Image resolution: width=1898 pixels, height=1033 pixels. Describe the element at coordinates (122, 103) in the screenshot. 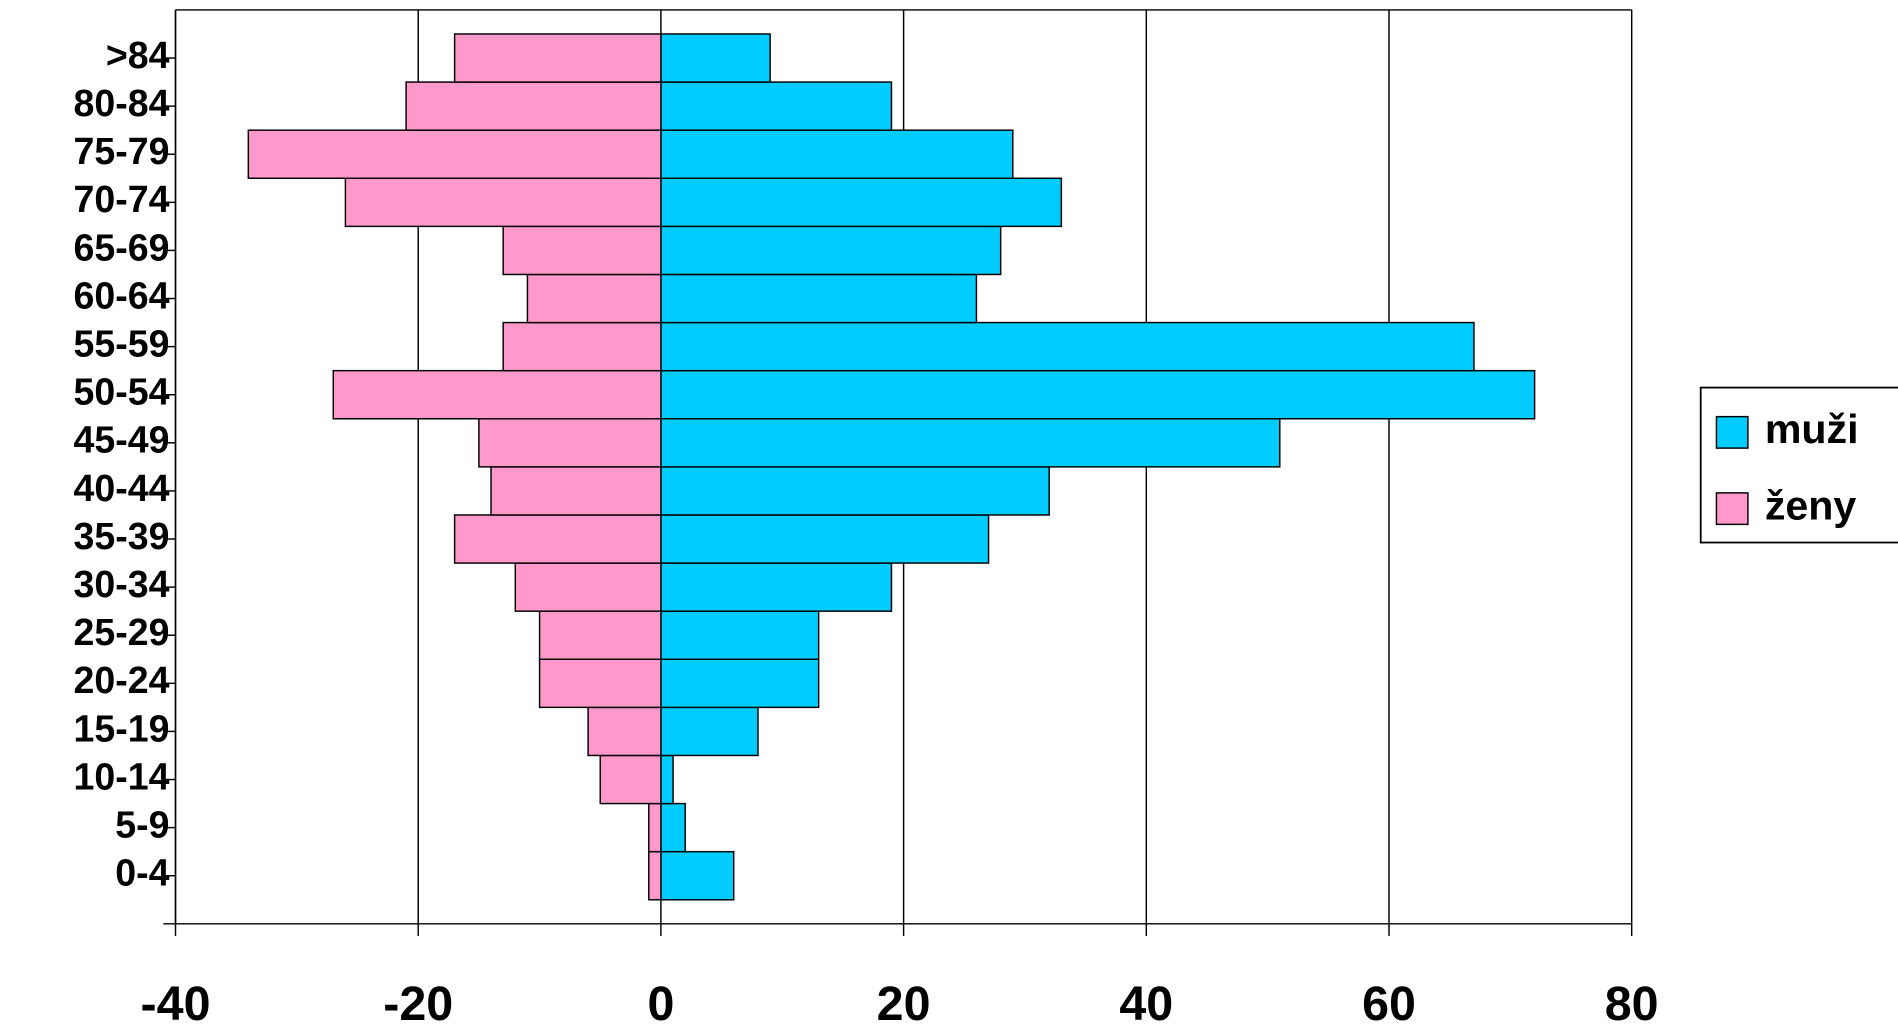

I see `y-tick-label: 80-84` at that location.